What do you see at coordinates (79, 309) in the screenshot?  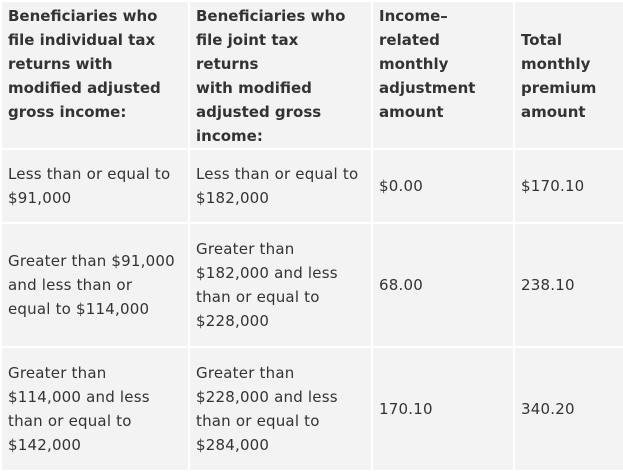 I see `cell-line: equal to $114,000` at bounding box center [79, 309].